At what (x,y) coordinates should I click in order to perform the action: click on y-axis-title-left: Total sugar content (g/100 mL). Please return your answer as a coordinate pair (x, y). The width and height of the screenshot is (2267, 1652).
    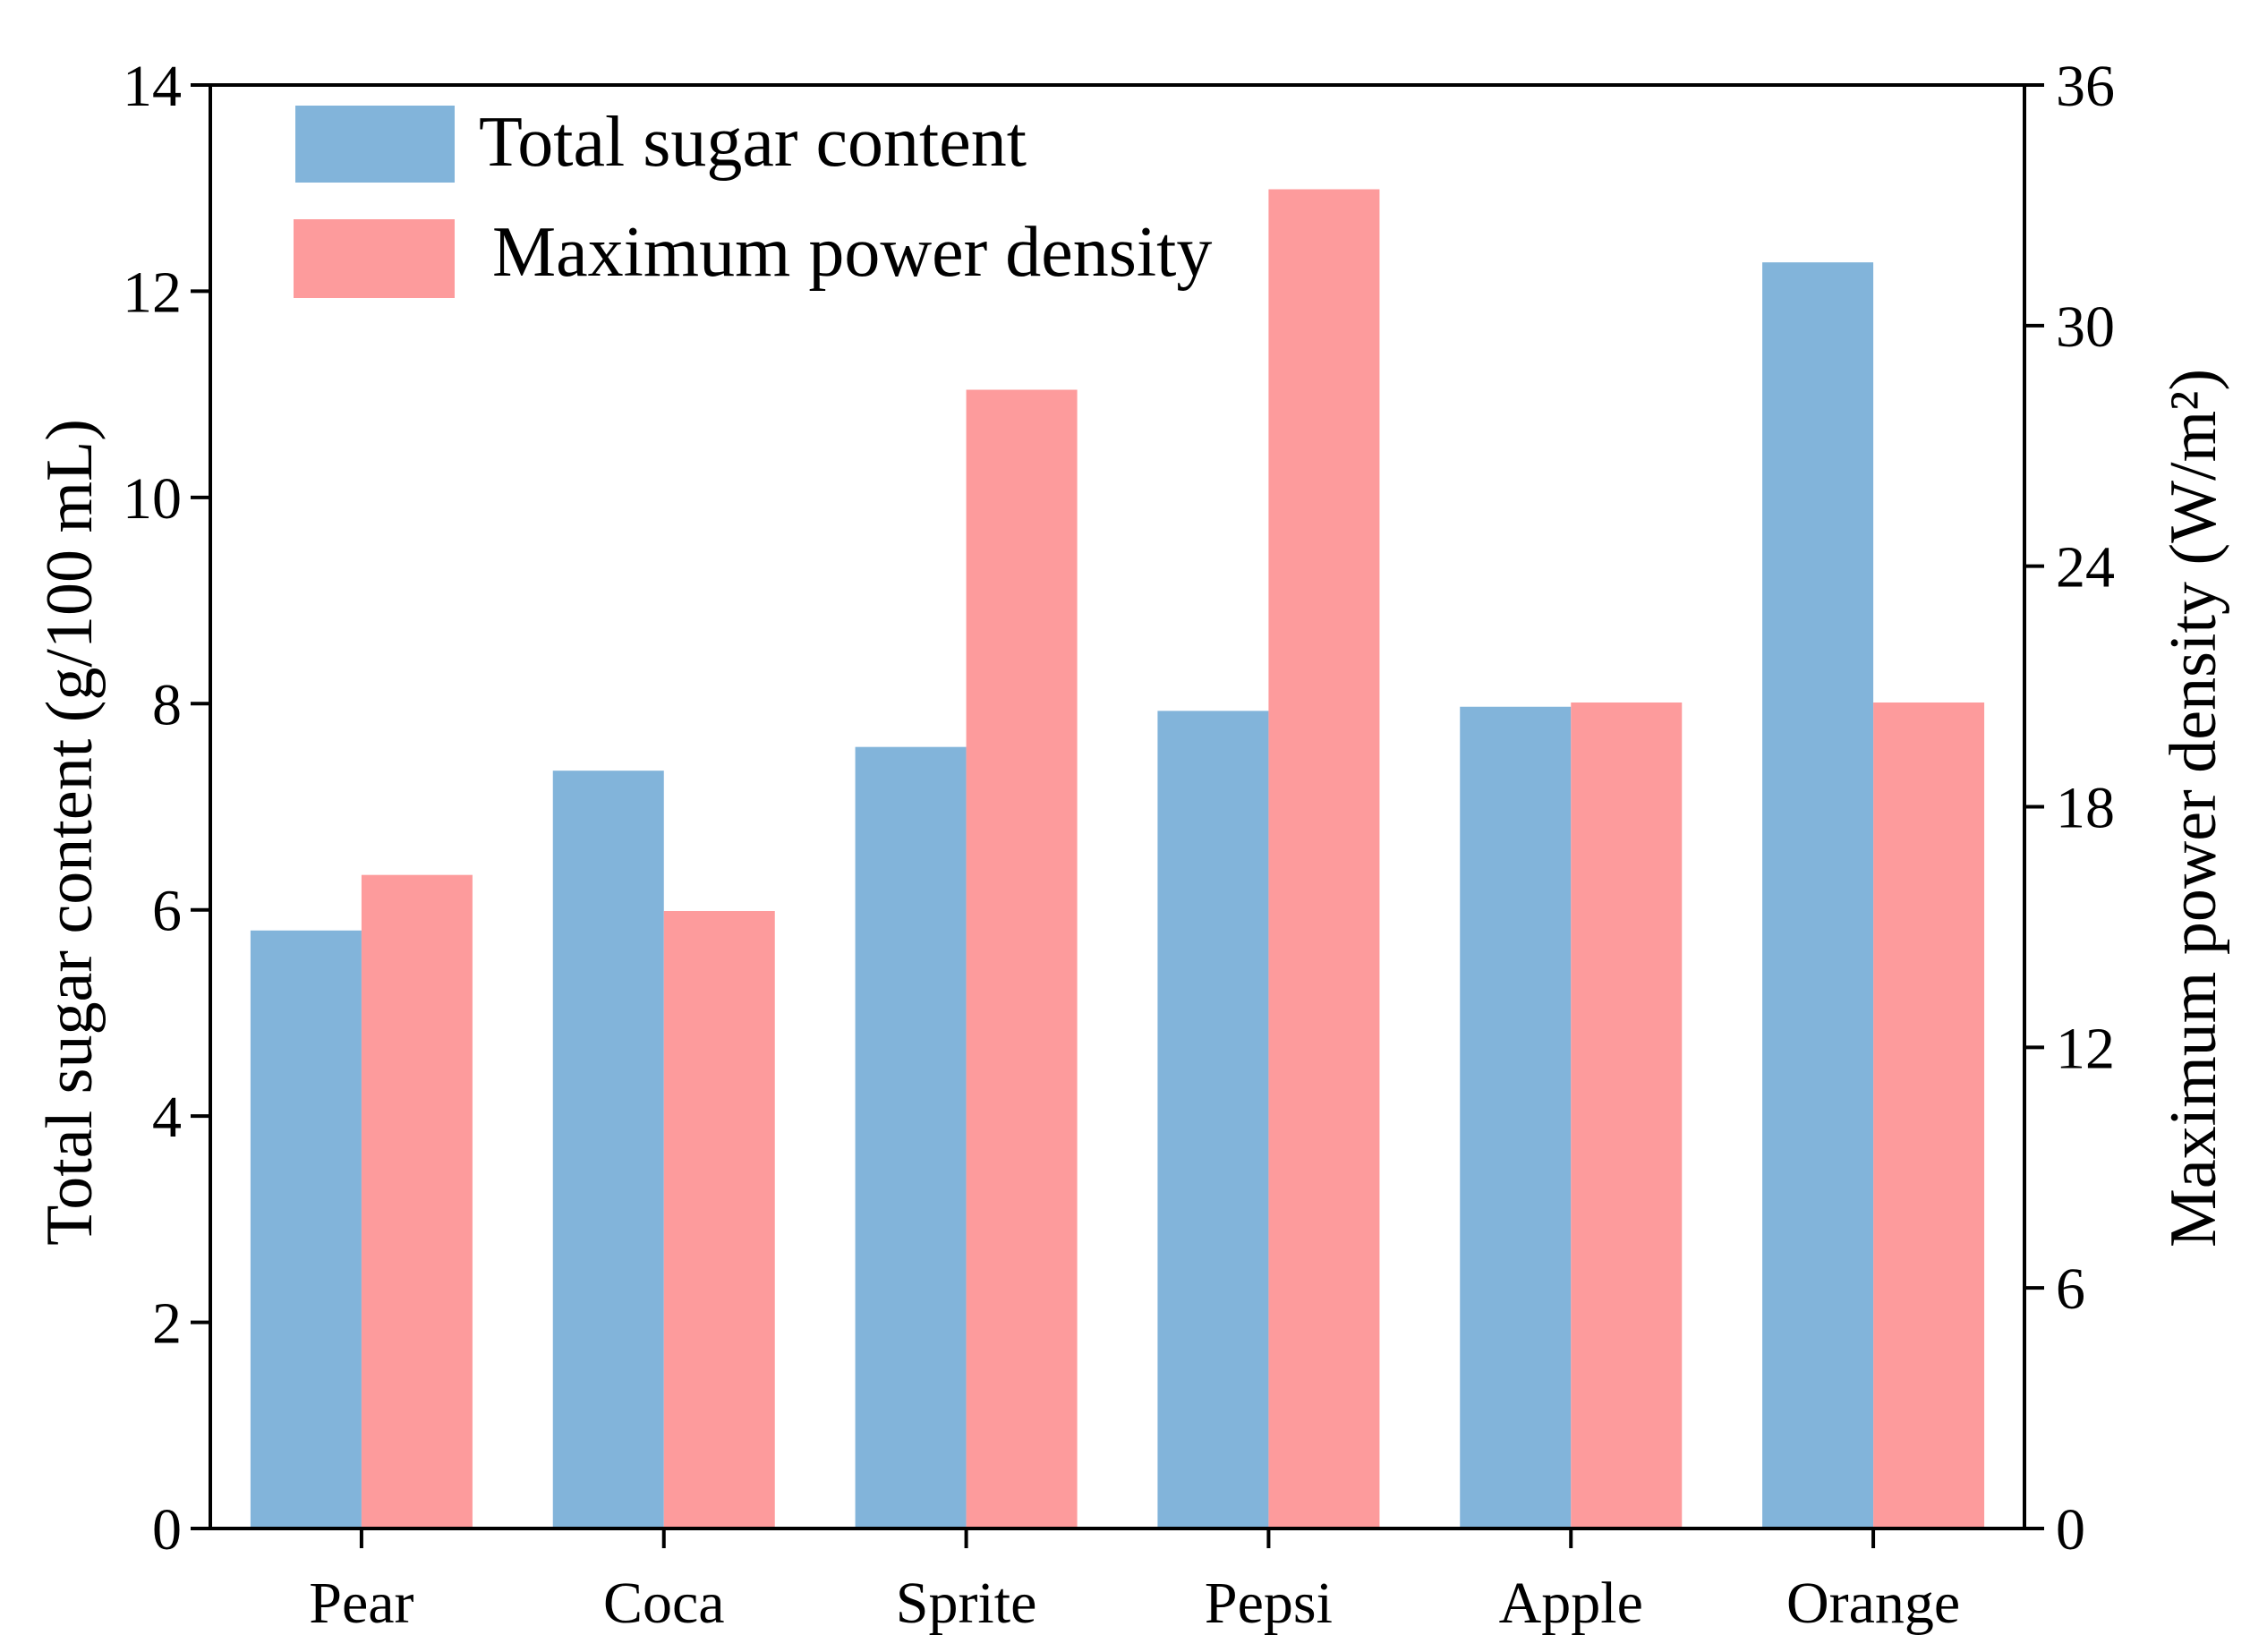
    Looking at the image, I should click on (70, 832).